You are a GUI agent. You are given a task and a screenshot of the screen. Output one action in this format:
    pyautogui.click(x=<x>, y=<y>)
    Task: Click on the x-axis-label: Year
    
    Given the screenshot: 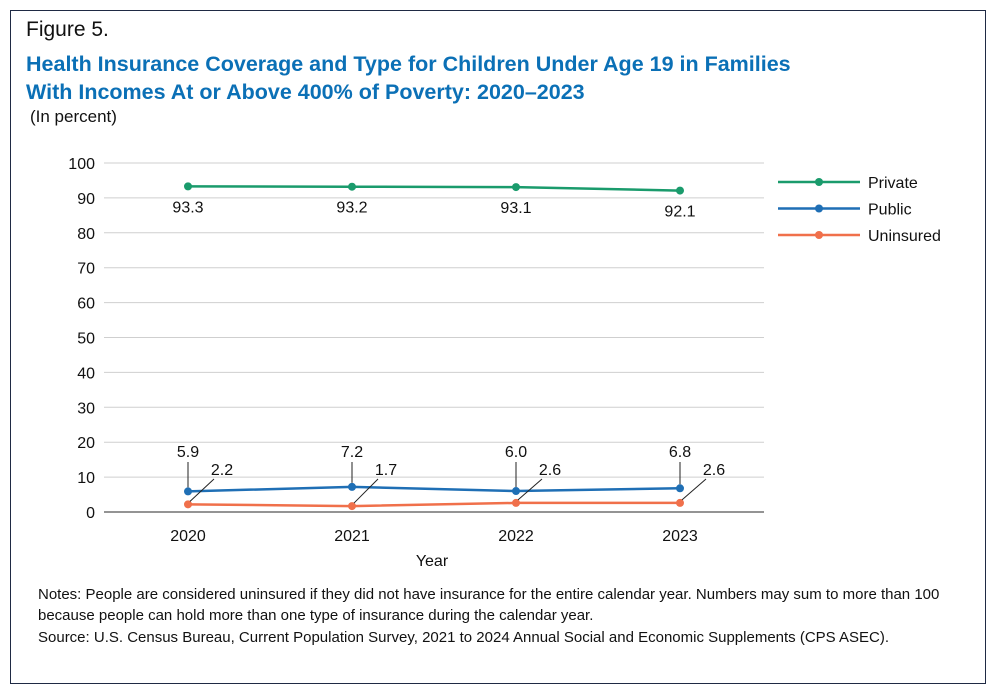 What is the action you would take?
    pyautogui.click(x=432, y=561)
    